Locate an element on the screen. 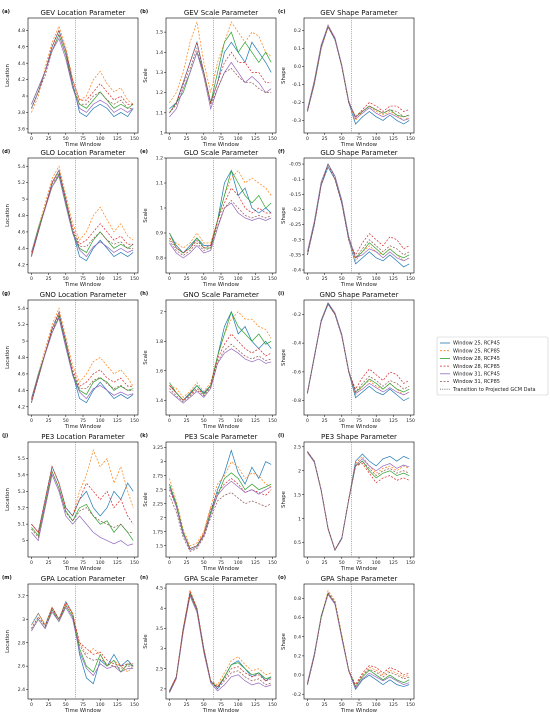 This screenshot has width=550, height=723. chart-title: GNO Scale Parameter is located at coordinates (221, 295).